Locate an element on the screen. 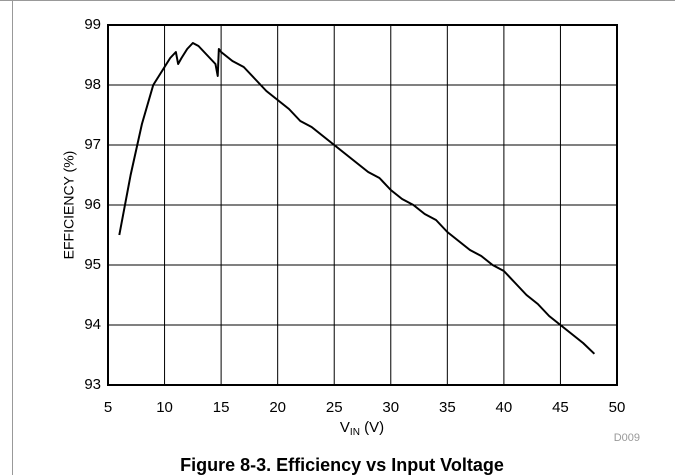  y-tick-label: 97 is located at coordinates (92, 144).